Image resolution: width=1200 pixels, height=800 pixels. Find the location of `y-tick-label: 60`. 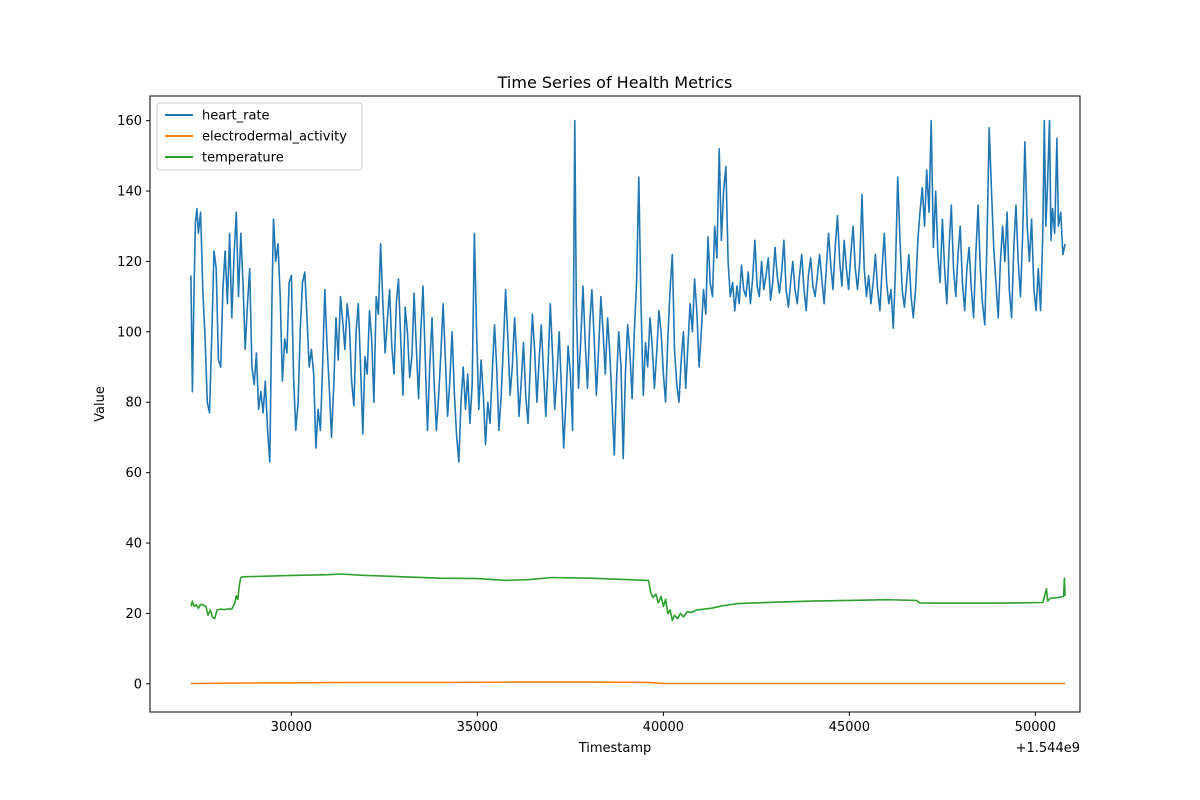

y-tick-label: 60 is located at coordinates (133, 473).